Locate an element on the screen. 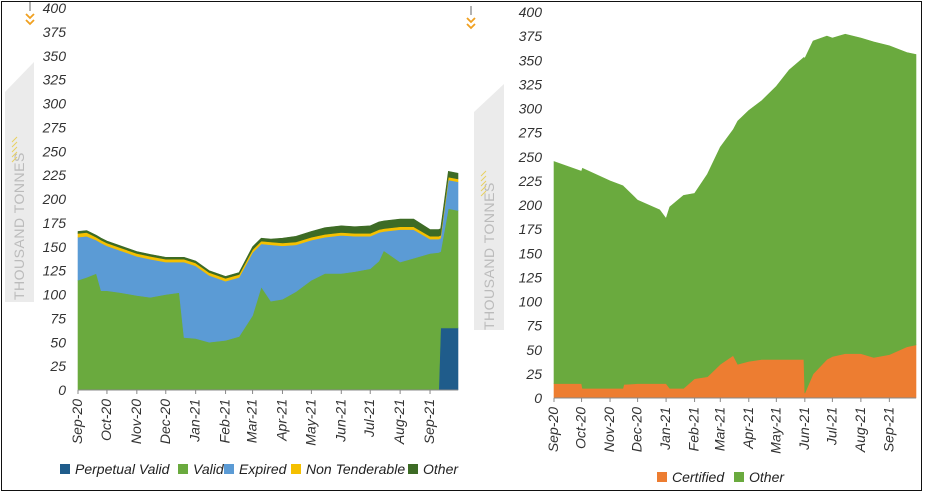  area-series-other is located at coordinates (268, 224).